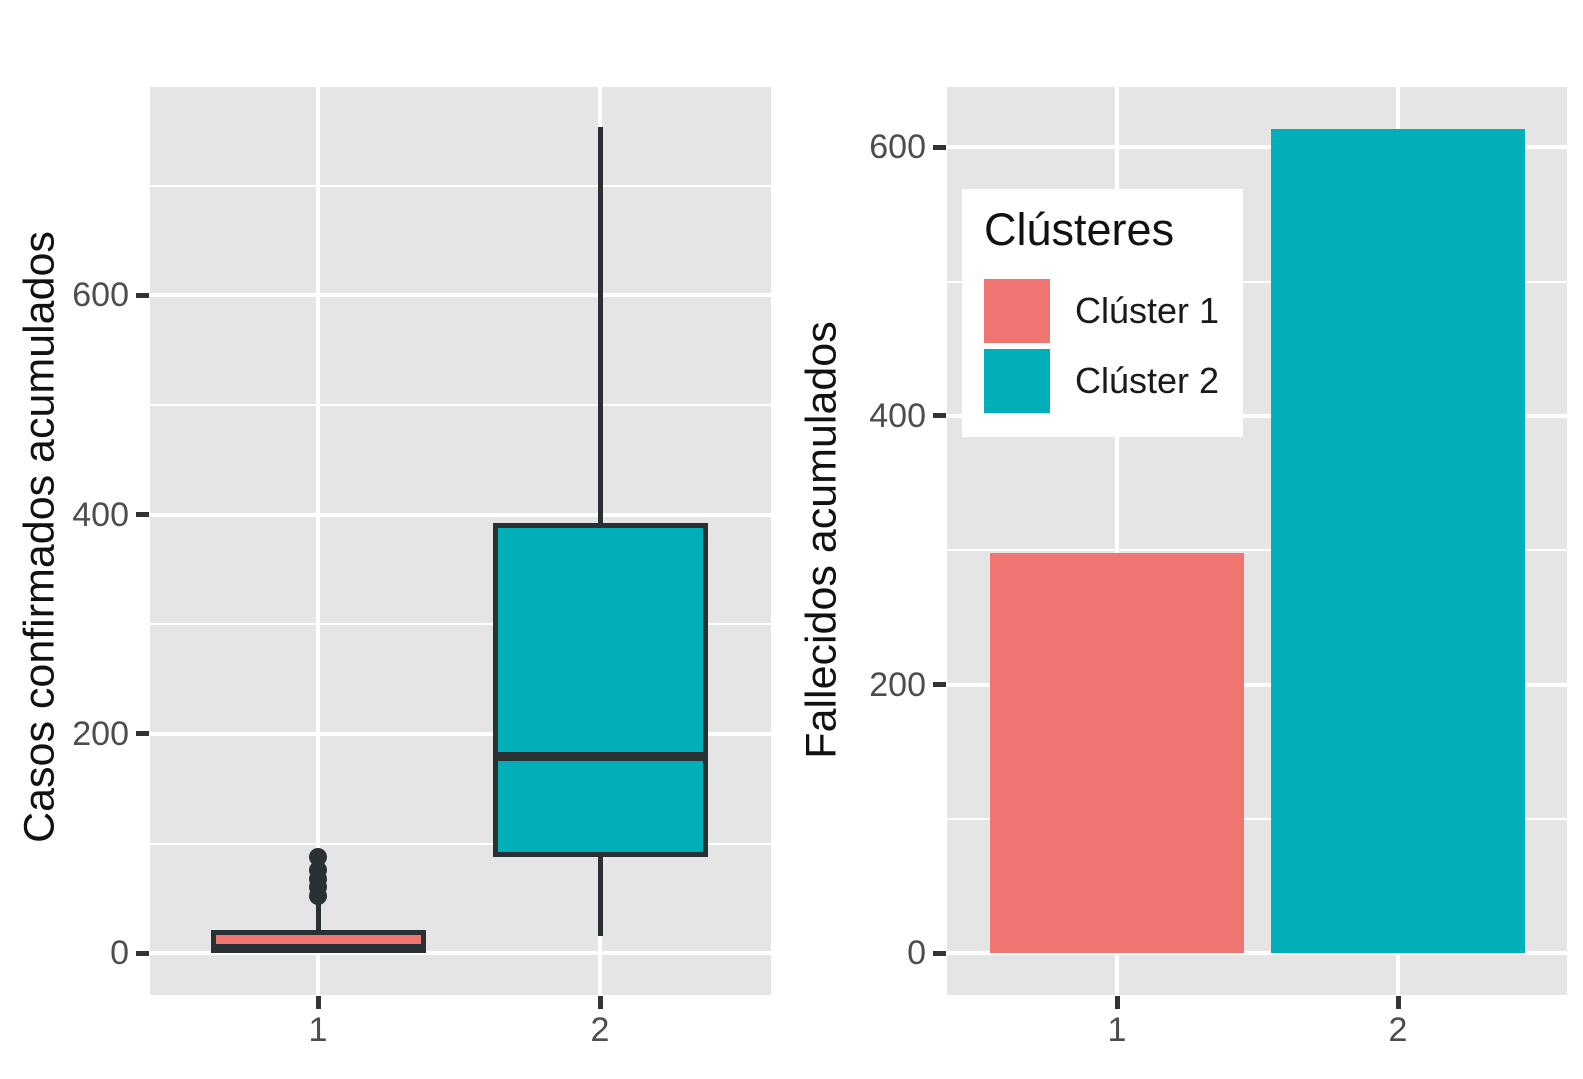 The width and height of the screenshot is (1583, 1079). I want to click on legend: Clústeres Clúster 1 Clúster 2, so click(1102, 313).